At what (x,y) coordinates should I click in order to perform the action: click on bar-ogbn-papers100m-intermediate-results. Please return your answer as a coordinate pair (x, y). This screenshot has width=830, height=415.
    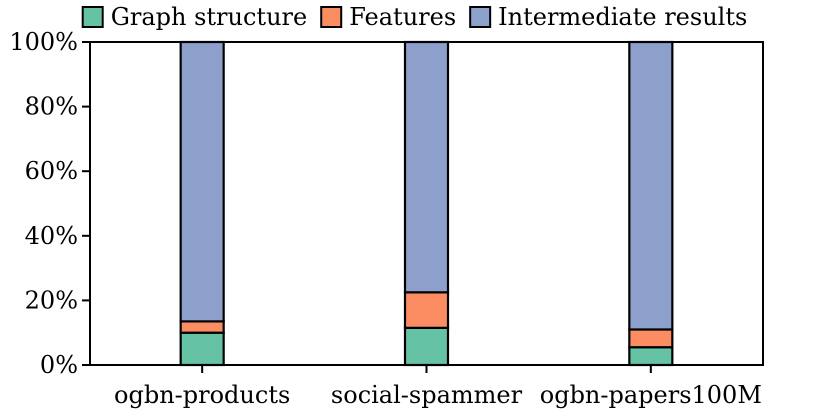
    Looking at the image, I should click on (651, 185).